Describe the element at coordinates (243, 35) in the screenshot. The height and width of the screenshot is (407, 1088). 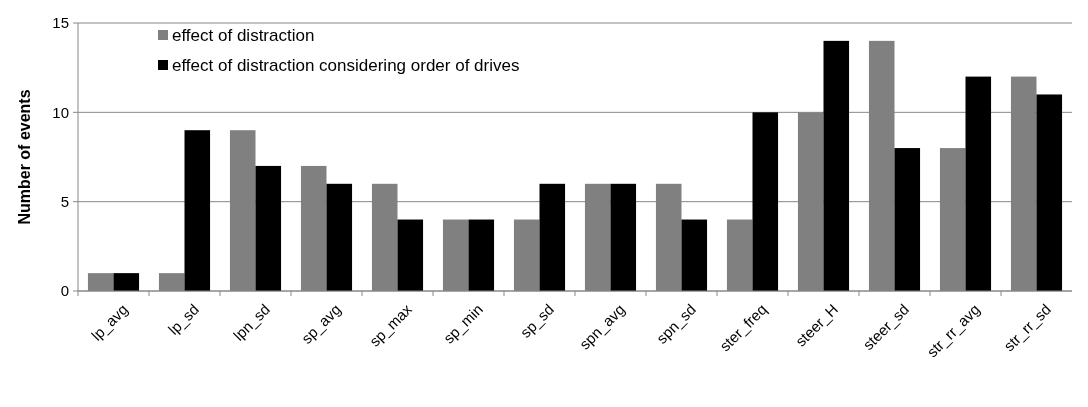
I see `legend-label: effect of distraction` at that location.